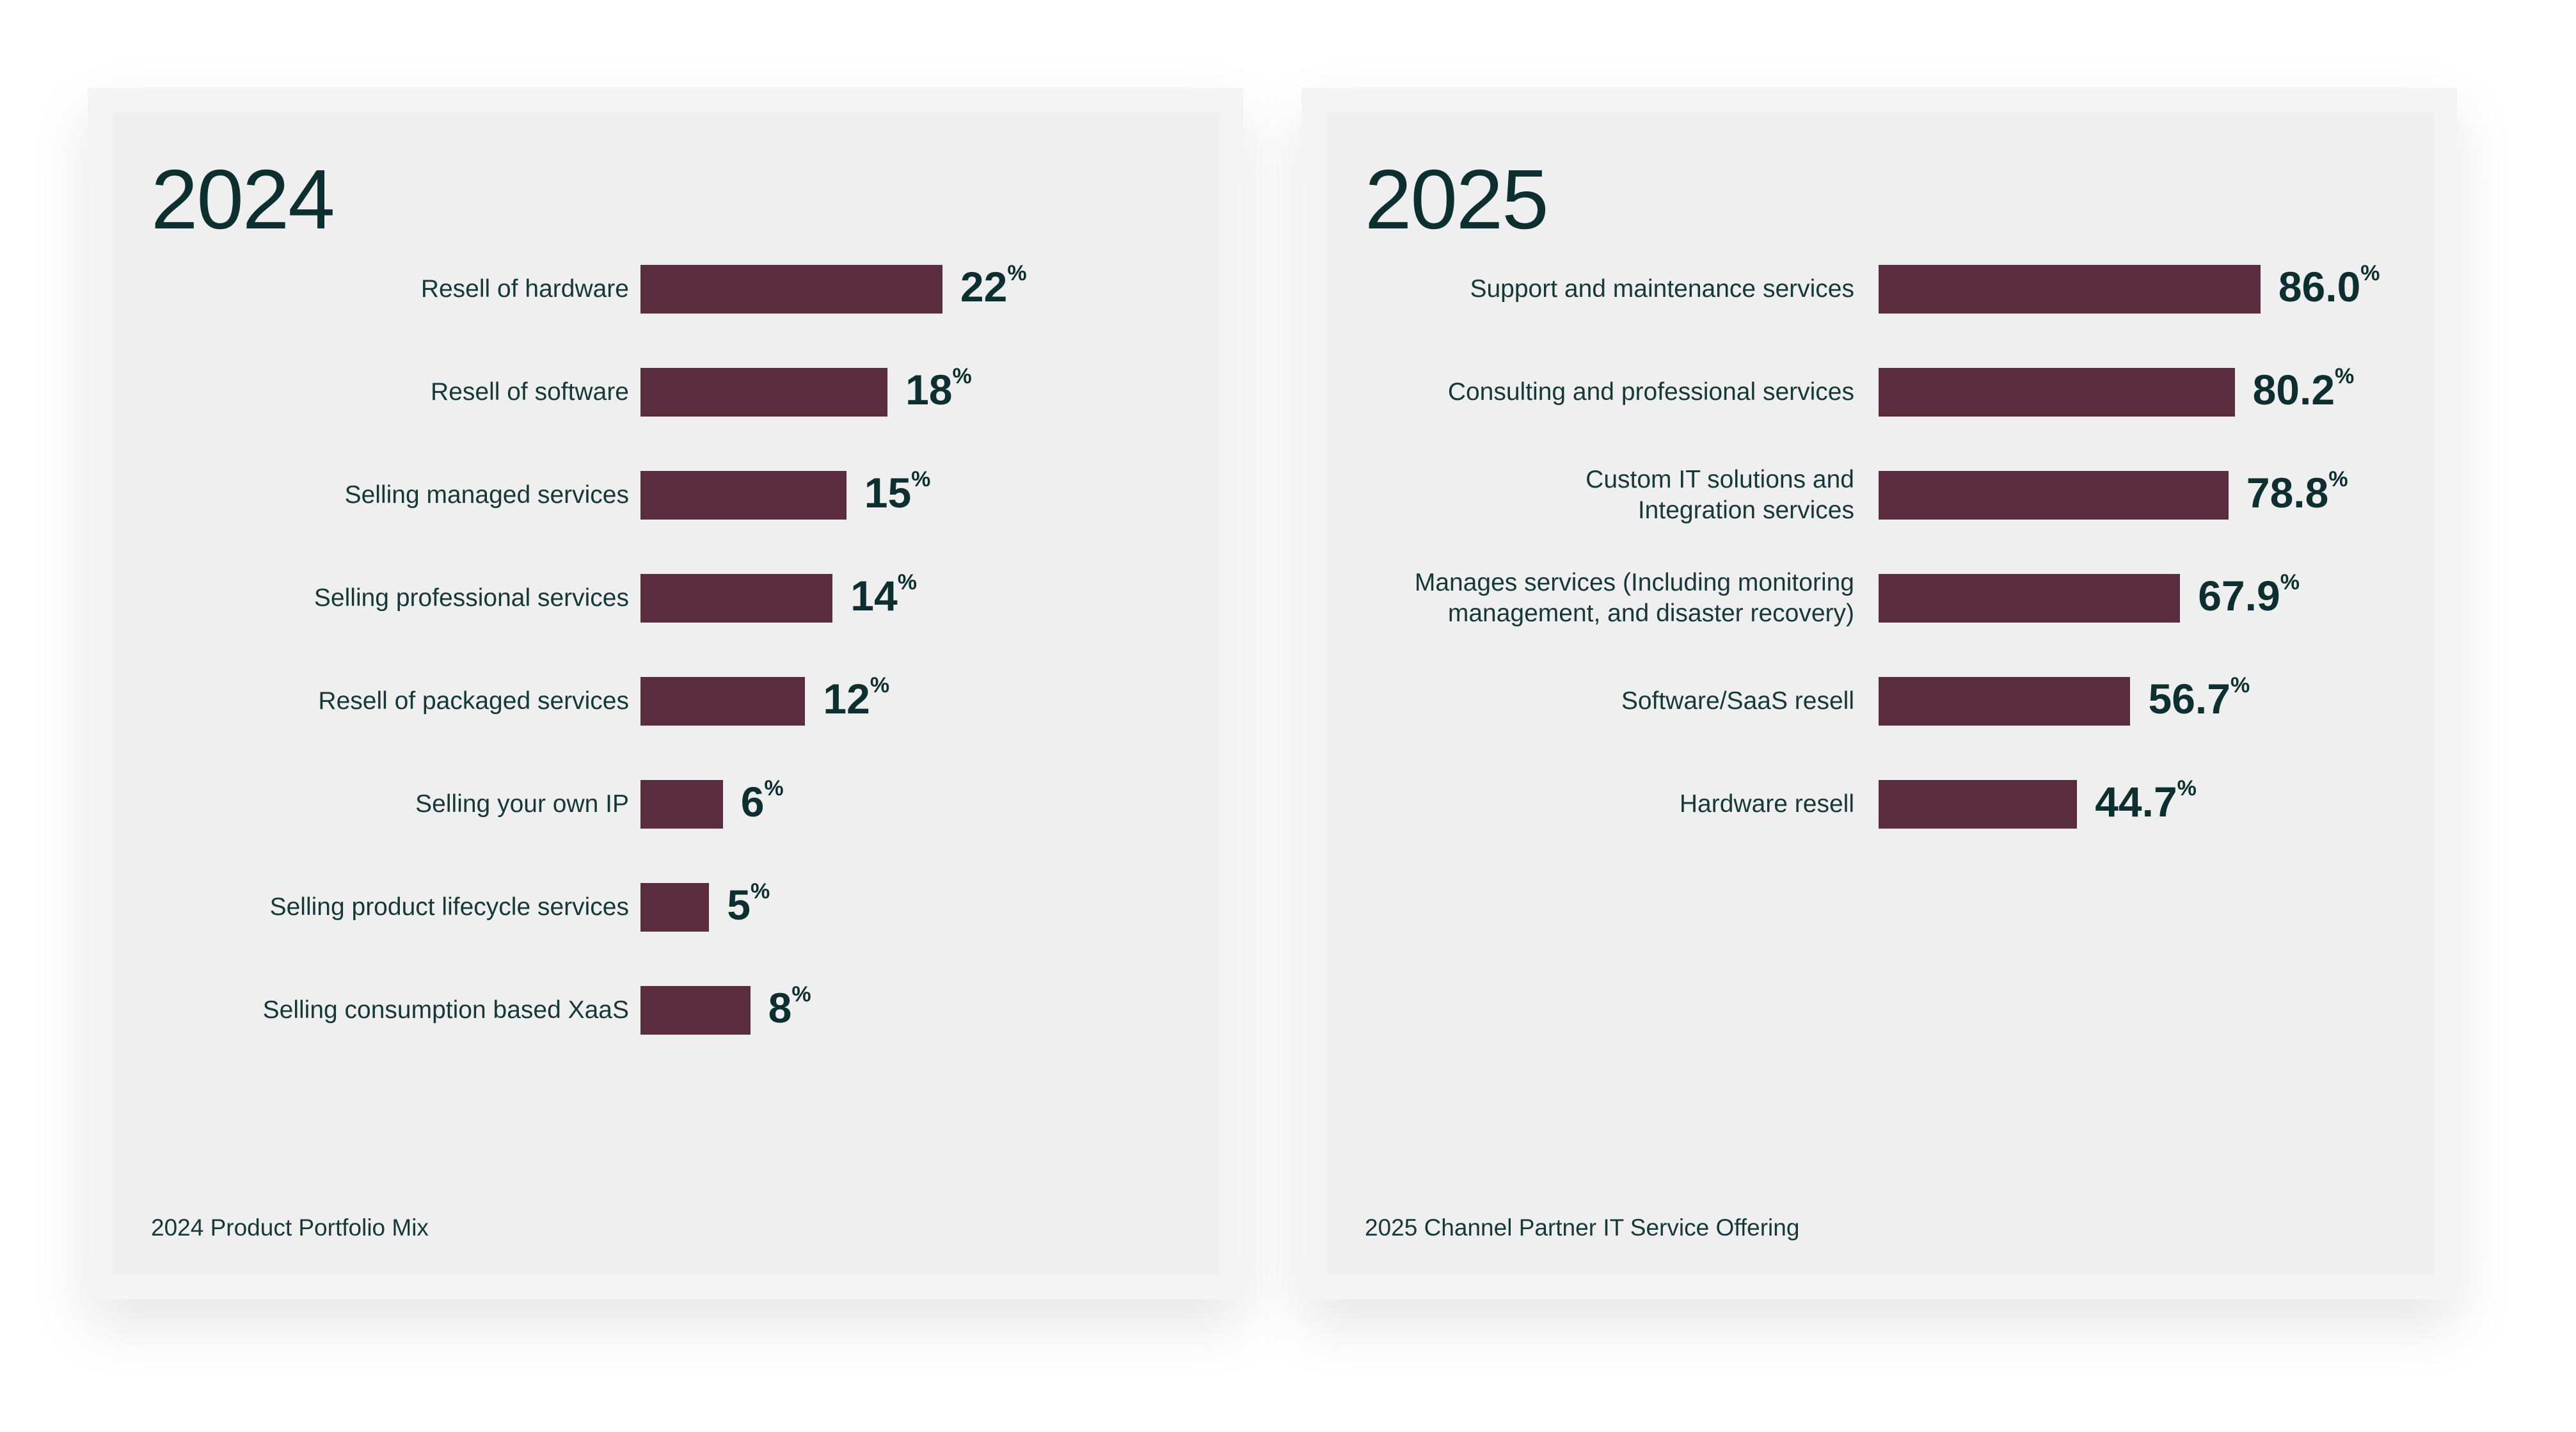 Image resolution: width=2576 pixels, height=1432 pixels. I want to click on value-label: 86.0%, so click(2329, 286).